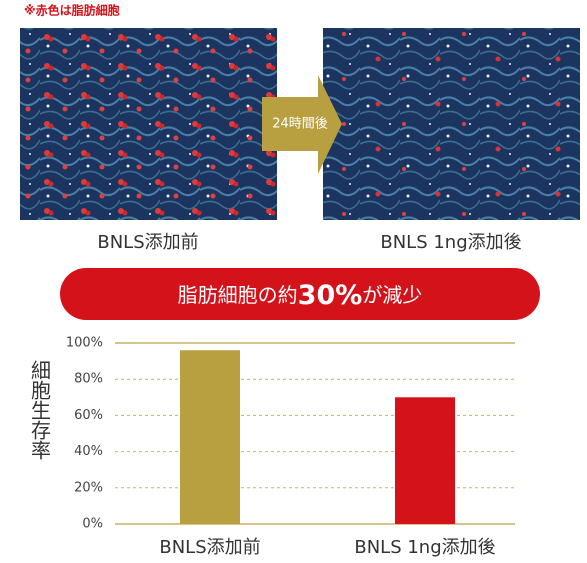 The height and width of the screenshot is (563, 587). I want to click on arrow-label: 24時間後, so click(300, 124).